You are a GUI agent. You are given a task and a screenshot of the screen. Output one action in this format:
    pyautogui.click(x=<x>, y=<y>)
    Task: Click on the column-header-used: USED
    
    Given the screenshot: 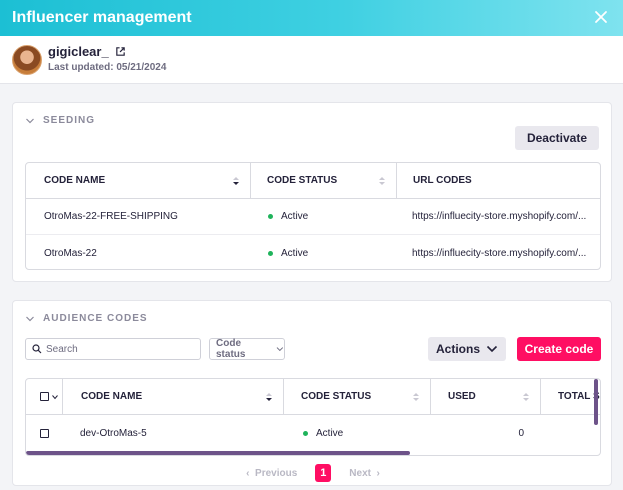 What is the action you would take?
    pyautogui.click(x=485, y=396)
    